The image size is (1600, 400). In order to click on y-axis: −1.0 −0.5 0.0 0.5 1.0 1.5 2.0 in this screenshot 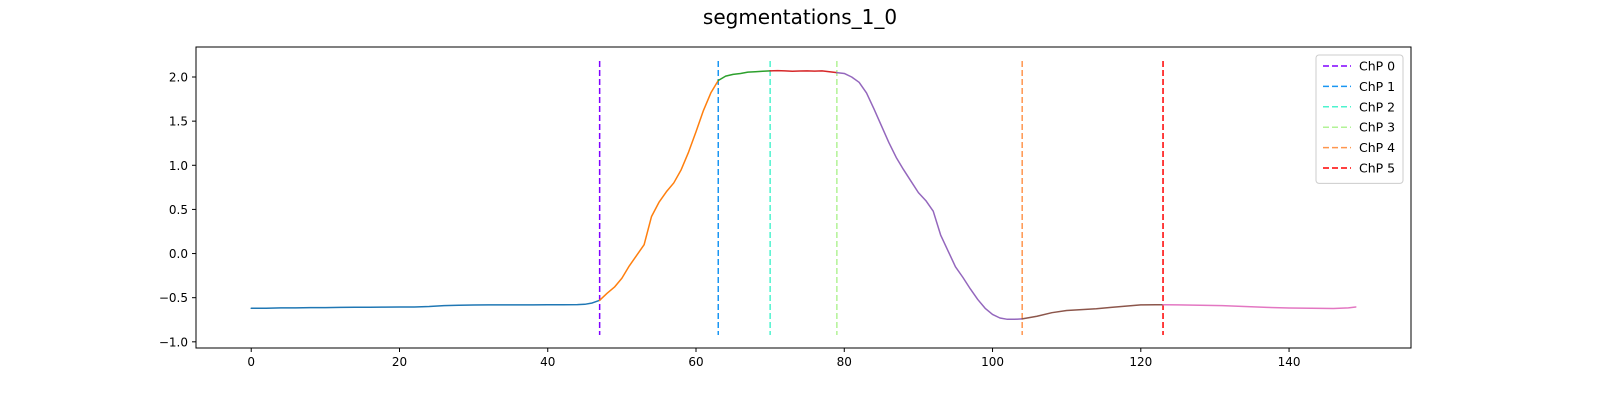, I will do `click(177, 210)`.